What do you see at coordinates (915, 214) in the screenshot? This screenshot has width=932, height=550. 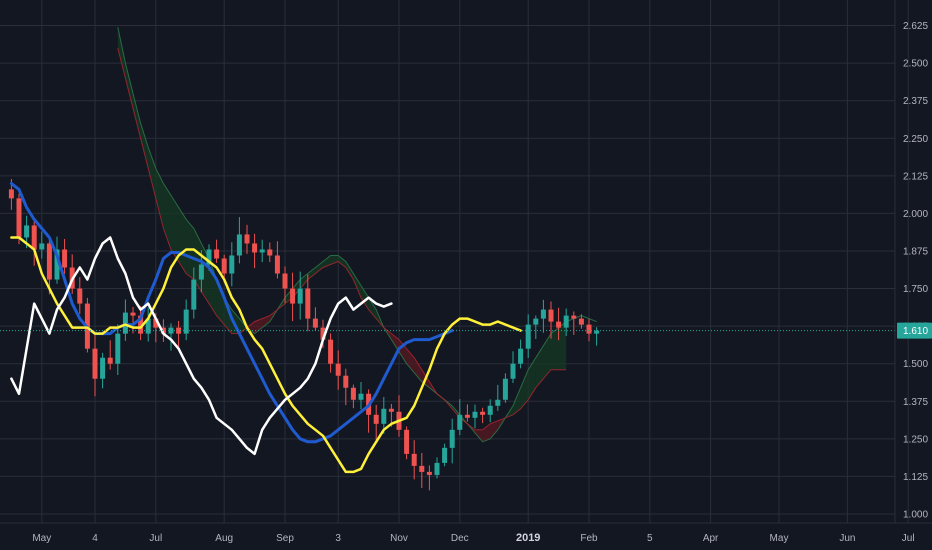 I see `price-tick-label: 2.000` at bounding box center [915, 214].